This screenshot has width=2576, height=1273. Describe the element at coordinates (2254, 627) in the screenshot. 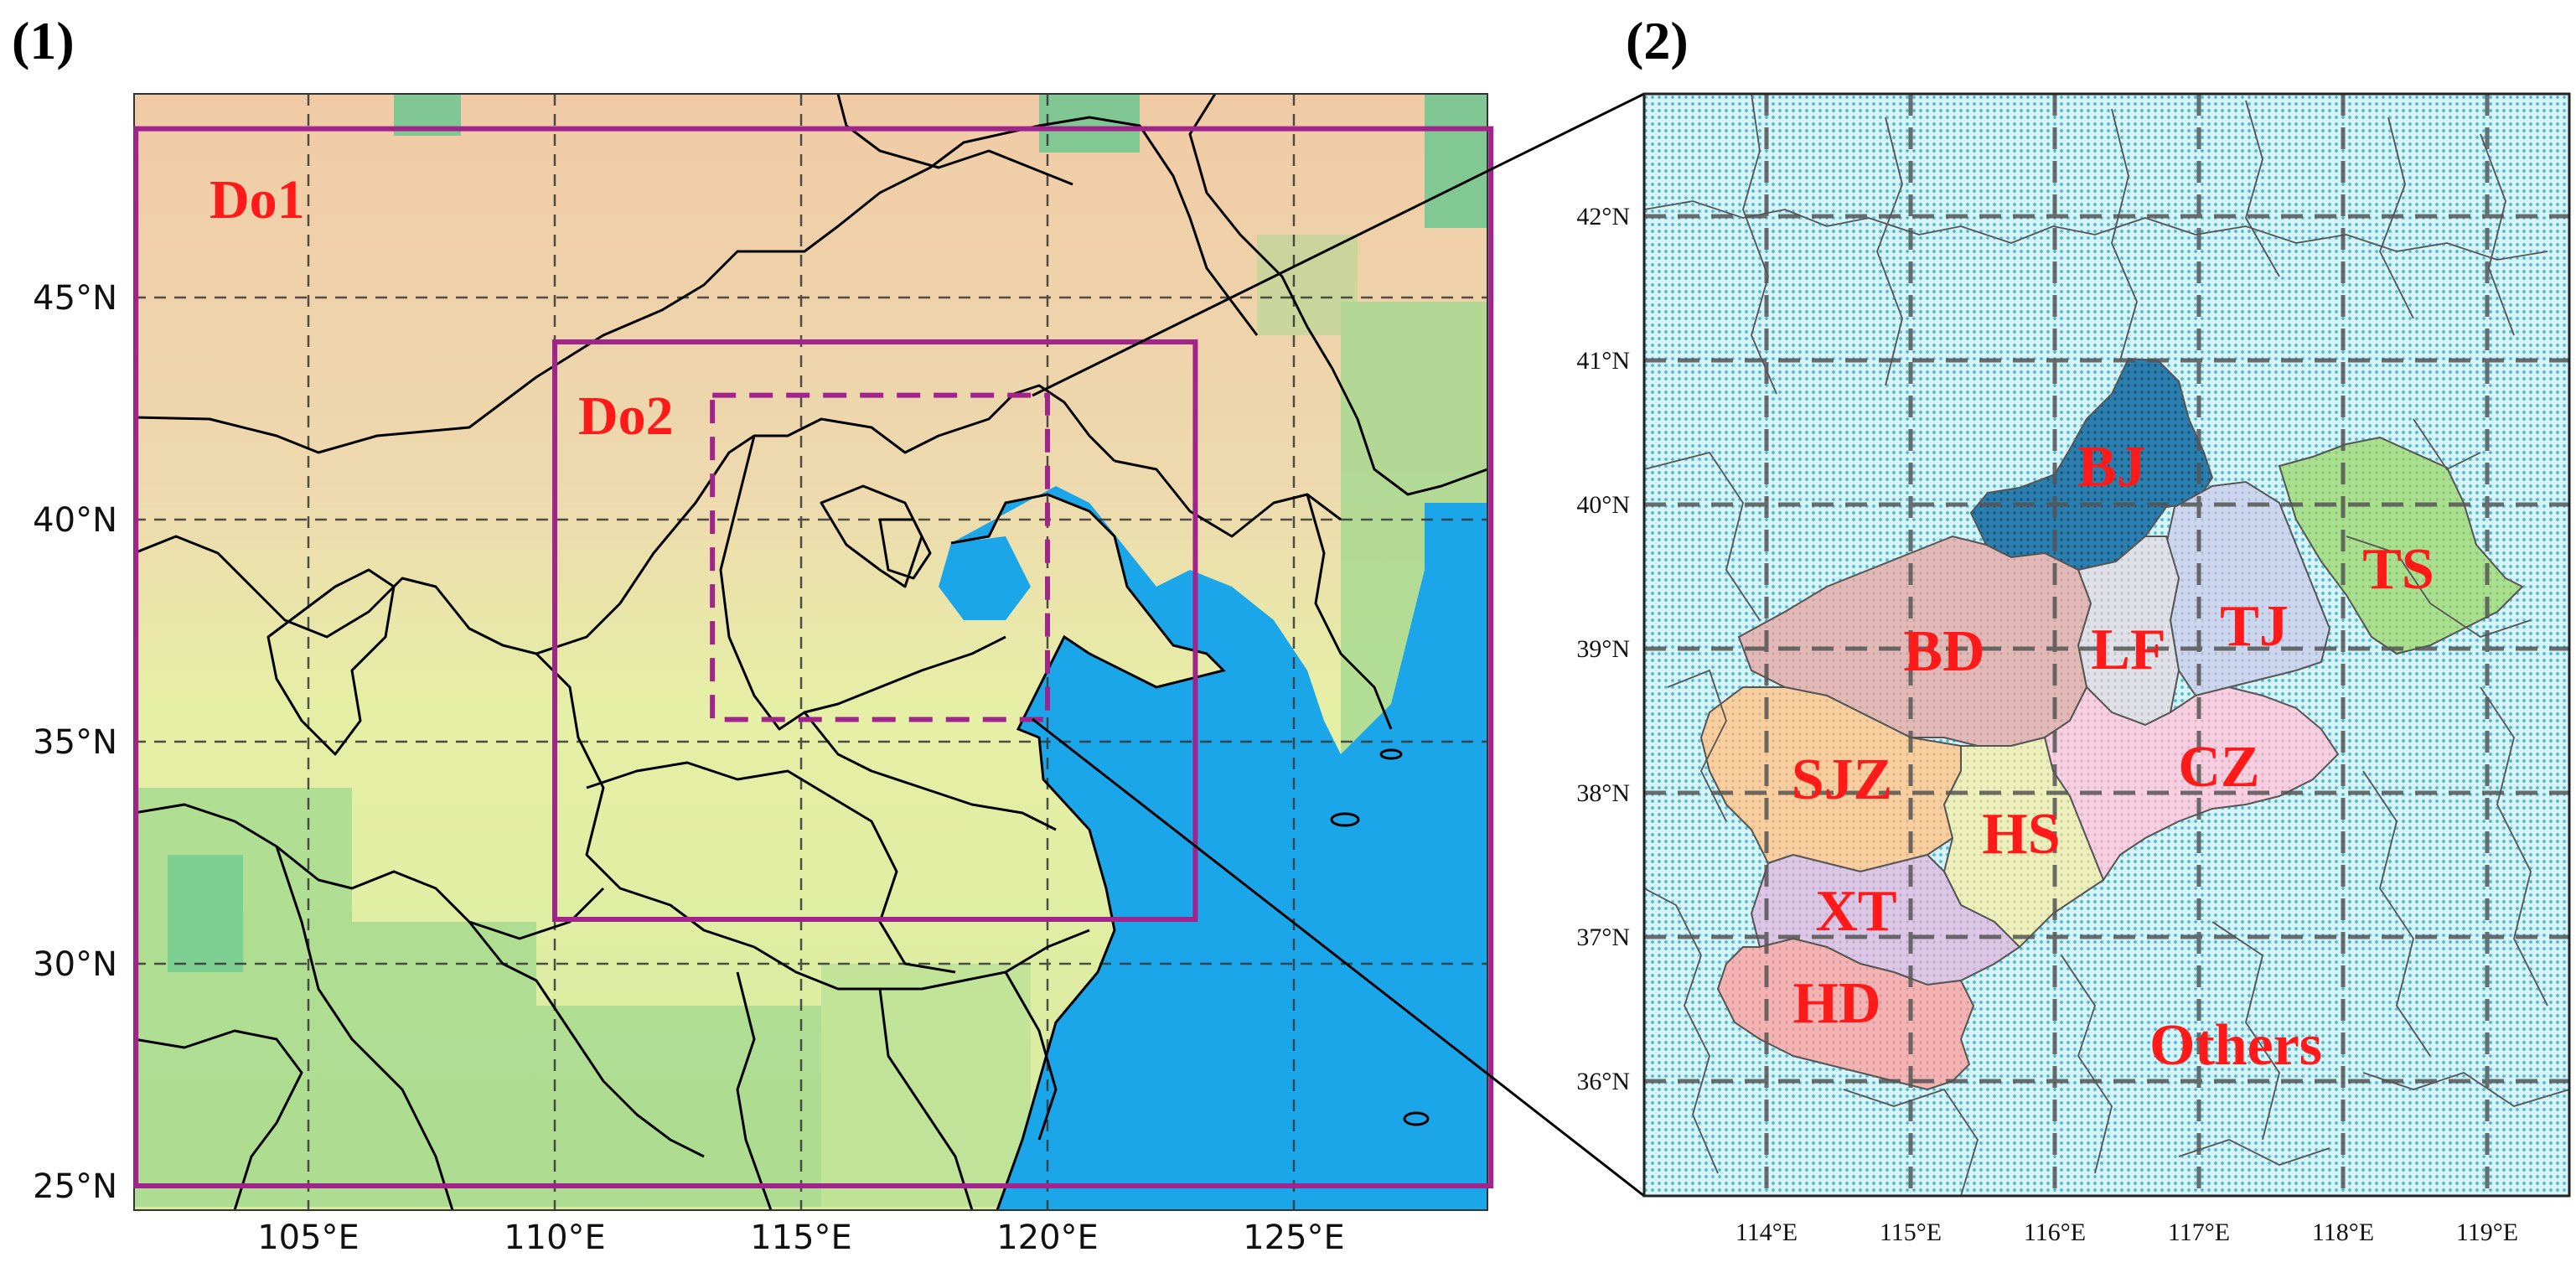

I see `region-label-tj: TJ` at that location.